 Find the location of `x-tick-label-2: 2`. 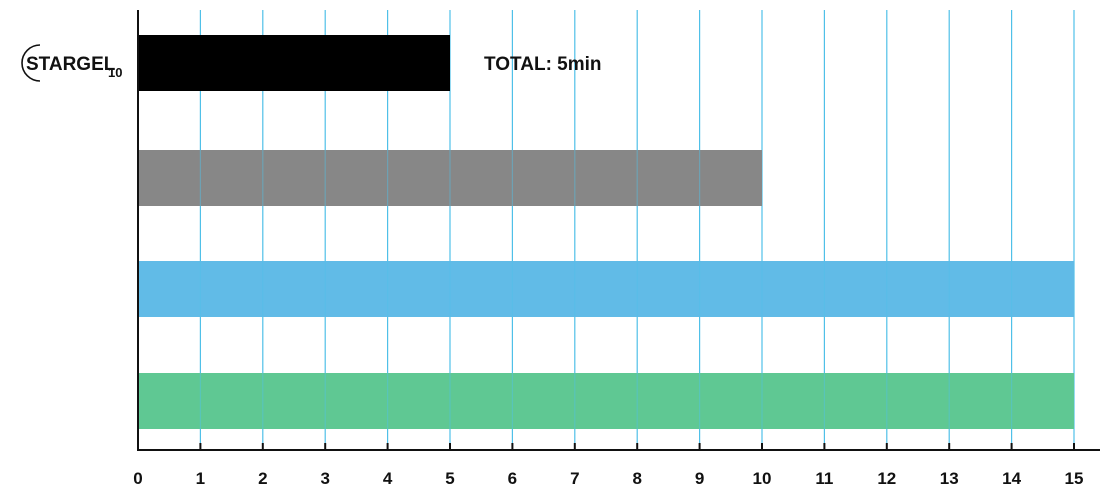

x-tick-label-2: 2 is located at coordinates (262, 478).